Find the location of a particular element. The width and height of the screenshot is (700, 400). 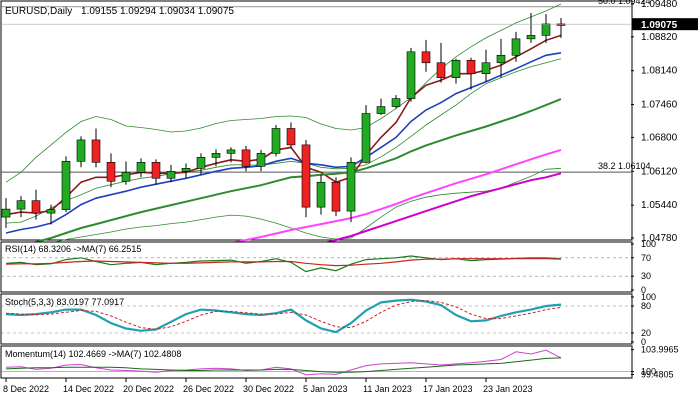

momentum-panel-frame is located at coordinates (316, 362).